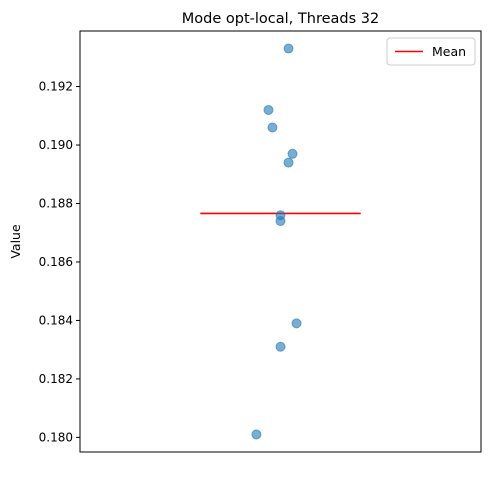  What do you see at coordinates (280, 19) in the screenshot?
I see `chart-title: Mode opt-local, Threads 32` at bounding box center [280, 19].